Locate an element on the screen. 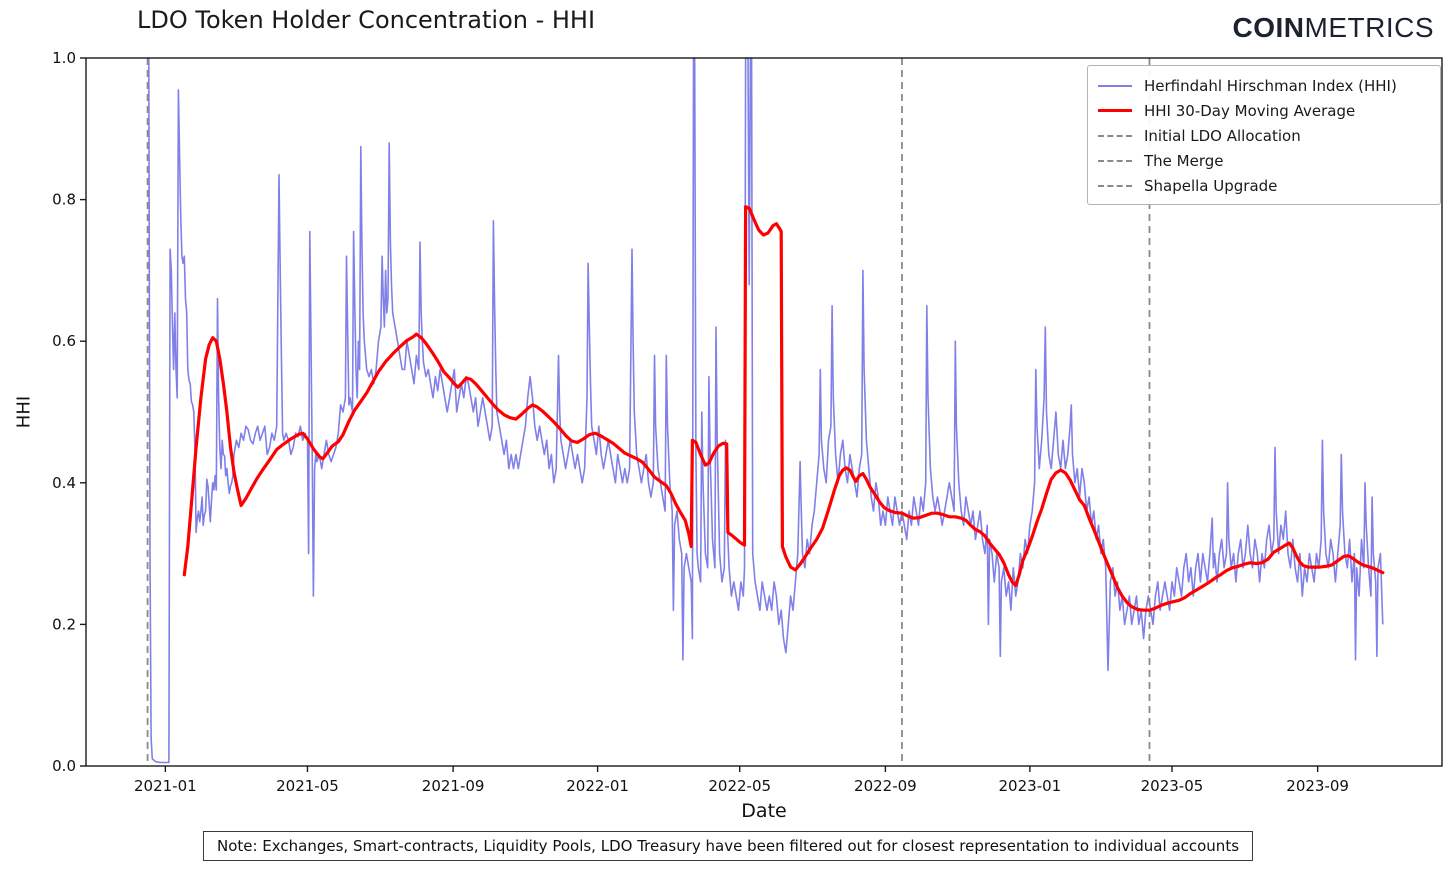  legend-item-label: Herfindahl Hirschman Index (HHI) is located at coordinates (1270, 85).